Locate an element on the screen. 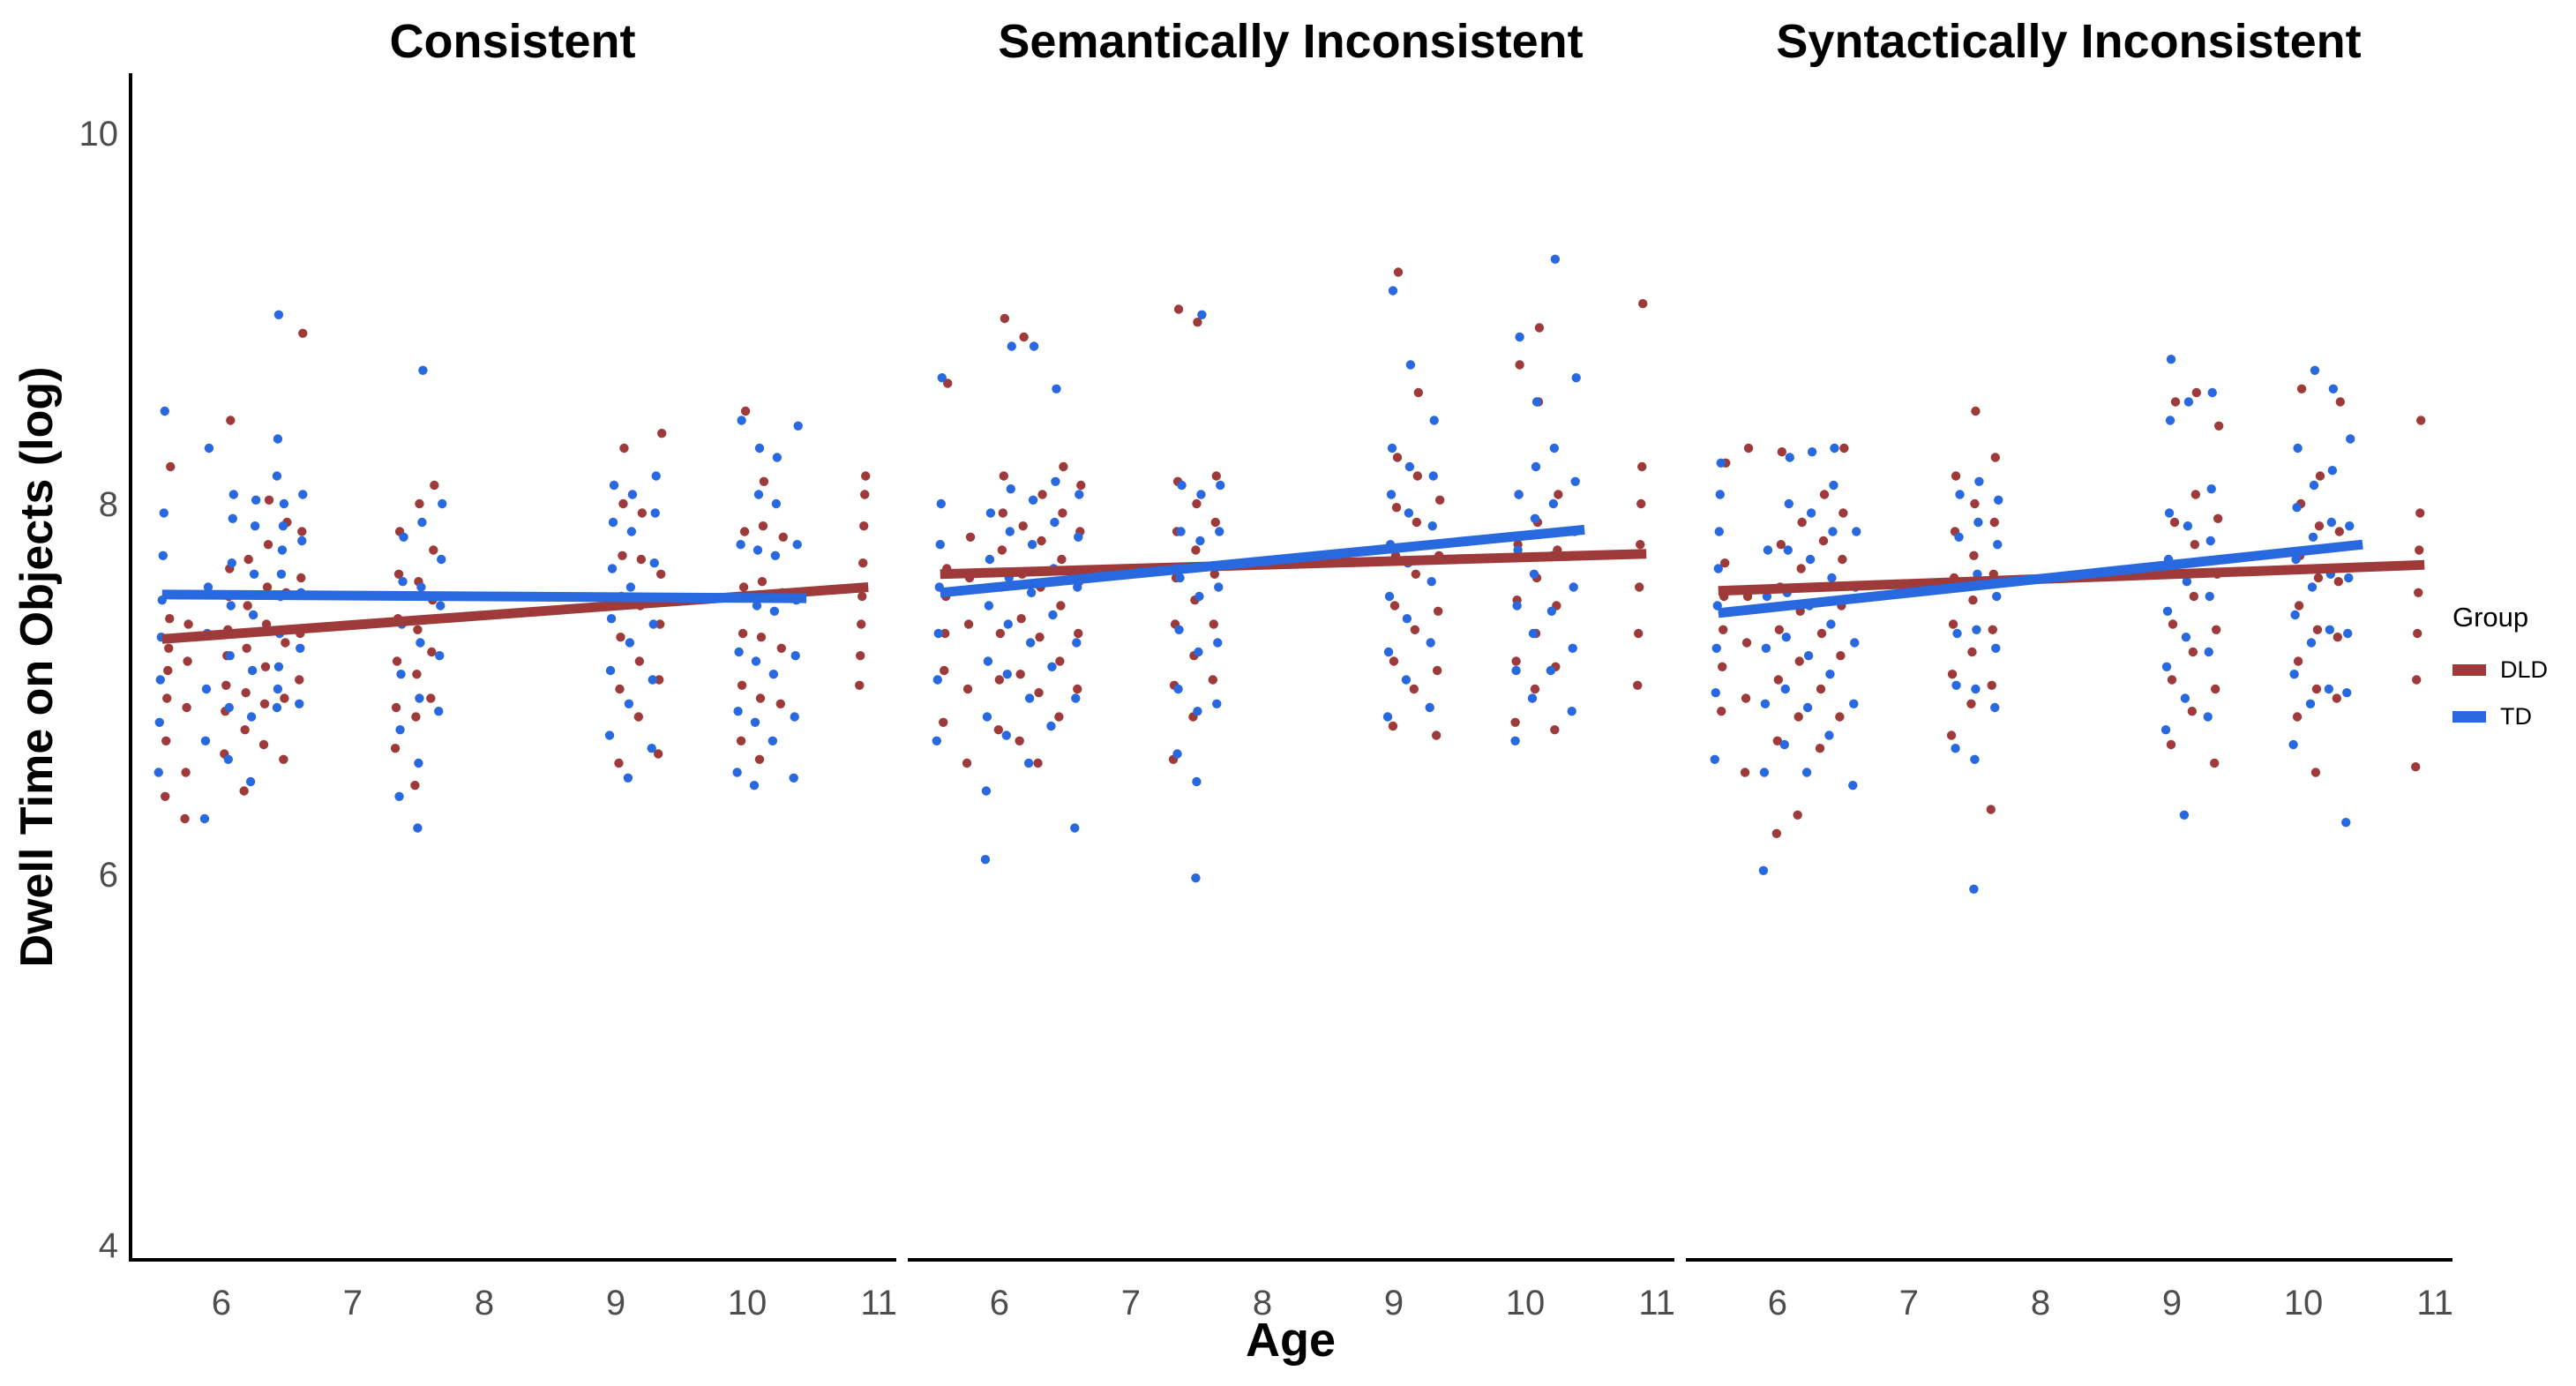  dld-line-swatch-icon is located at coordinates (2469, 670).